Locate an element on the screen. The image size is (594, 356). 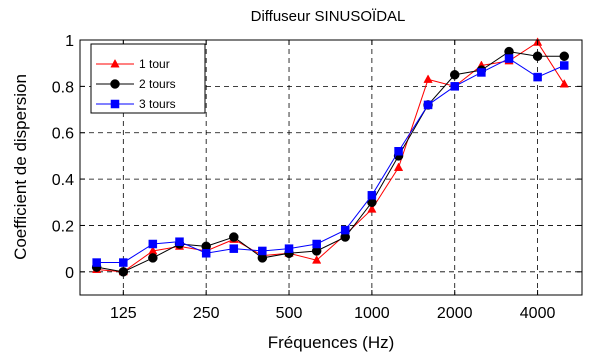
legend-entry: 2 tours is located at coordinates (136, 84).